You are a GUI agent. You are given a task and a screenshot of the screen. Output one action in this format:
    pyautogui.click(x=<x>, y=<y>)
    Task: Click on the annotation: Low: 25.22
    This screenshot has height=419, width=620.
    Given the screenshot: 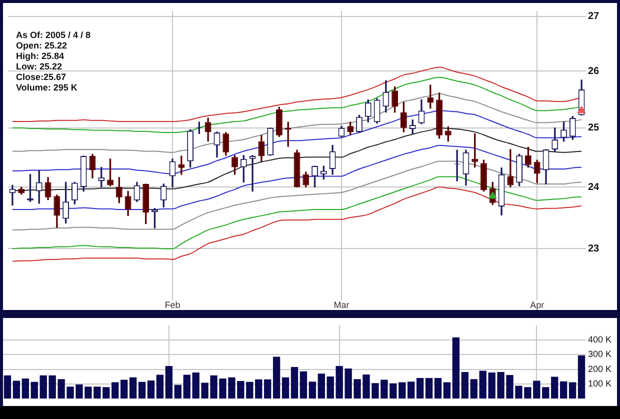 What is the action you would take?
    pyautogui.click(x=39, y=66)
    